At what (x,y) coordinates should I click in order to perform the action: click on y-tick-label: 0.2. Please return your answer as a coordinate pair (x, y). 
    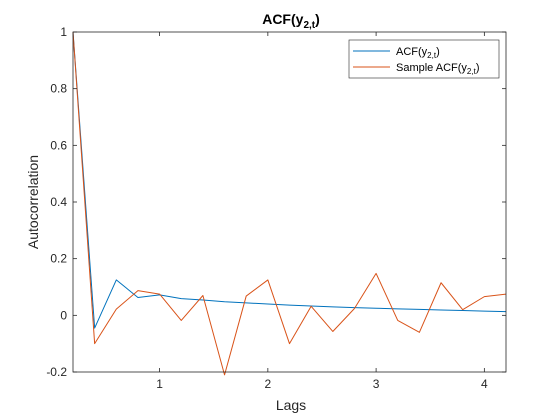
    Looking at the image, I should click on (58, 259).